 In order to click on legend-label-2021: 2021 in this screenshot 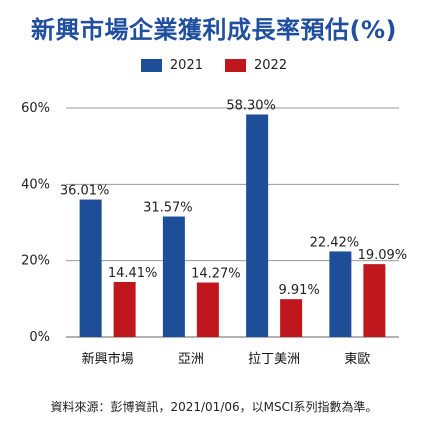, I will do `click(186, 65)`.